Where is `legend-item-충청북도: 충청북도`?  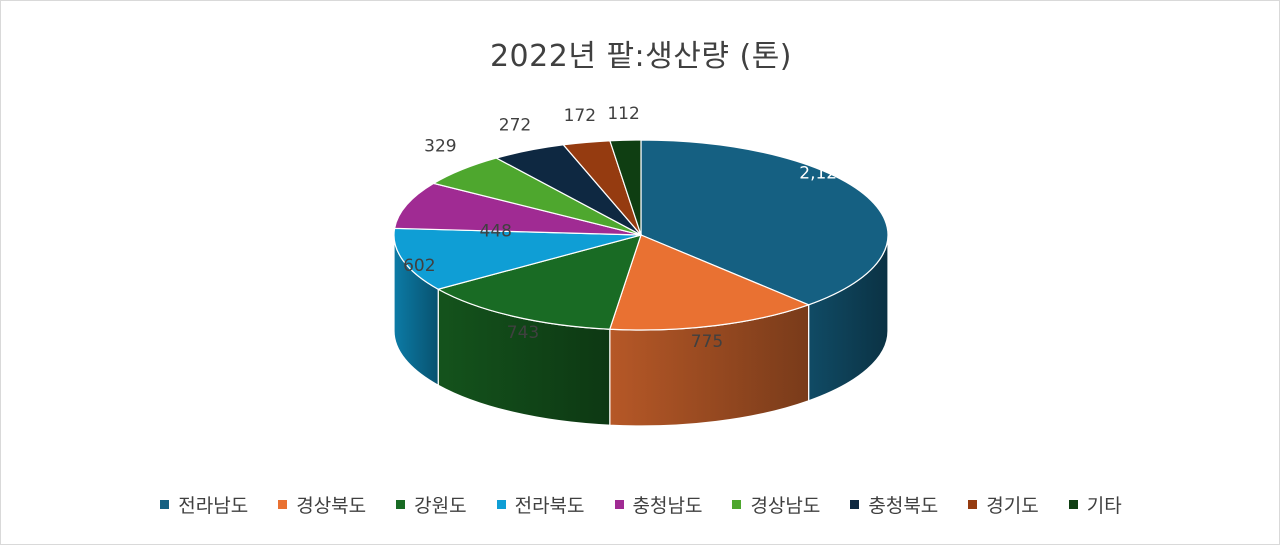 legend-item-충청북도: 충청북도 is located at coordinates (894, 504).